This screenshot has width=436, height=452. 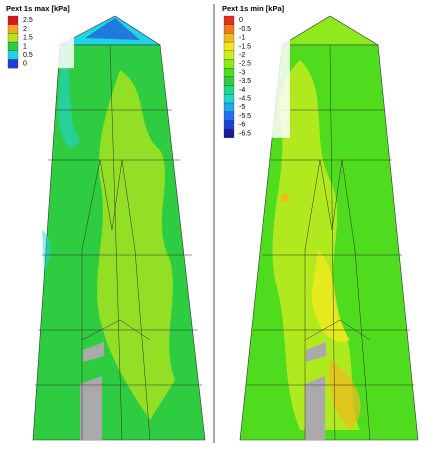 What do you see at coordinates (28, 38) in the screenshot?
I see `legend-label: 1.5` at bounding box center [28, 38].